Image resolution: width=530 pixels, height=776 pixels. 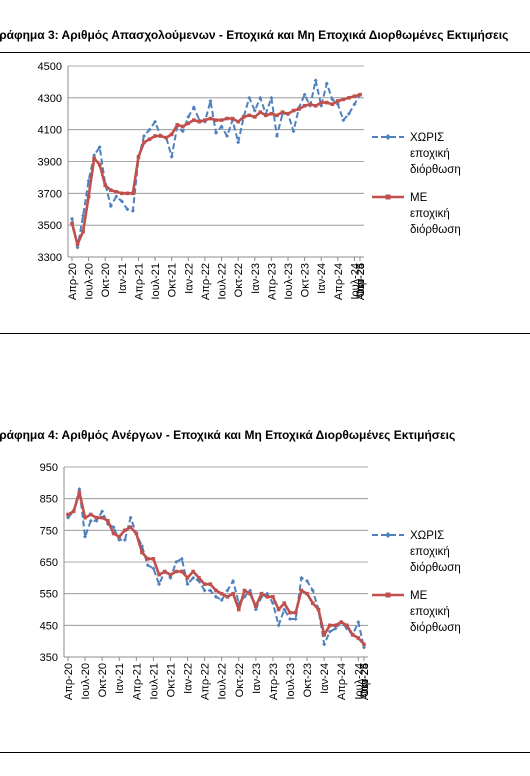 I want to click on chart-4-x-tick-label: Οκτ-23, so click(x=308, y=680).